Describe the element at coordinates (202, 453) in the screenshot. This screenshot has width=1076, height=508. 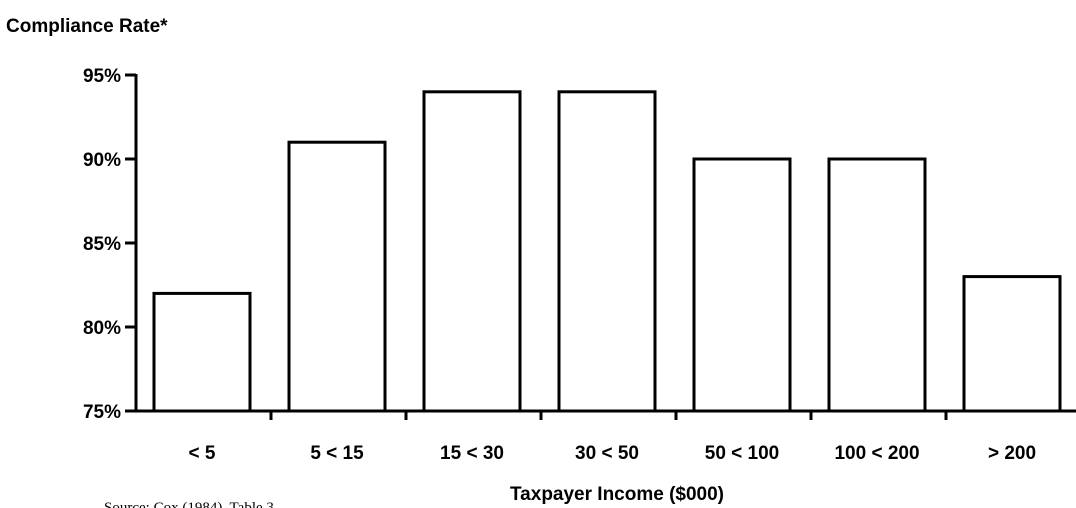
I see `x-tick-label: < 5` at that location.